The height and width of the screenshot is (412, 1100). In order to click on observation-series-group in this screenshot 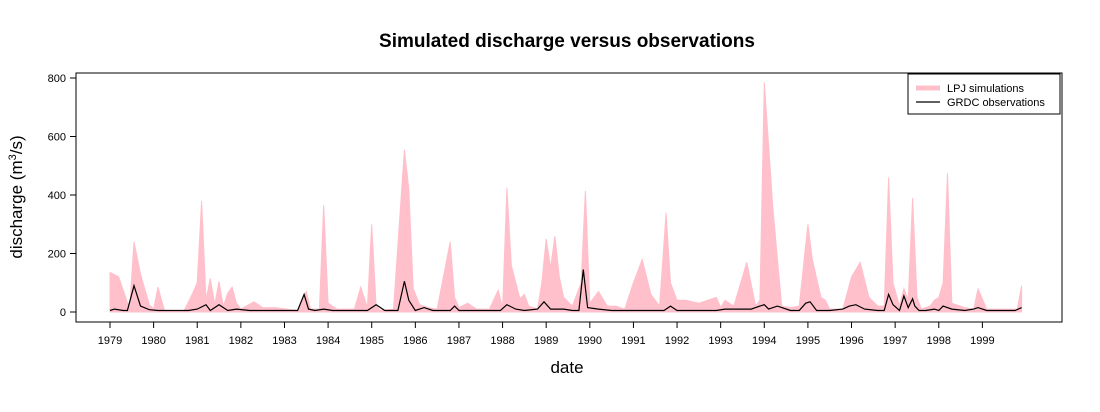, I will do `click(565, 290)`.